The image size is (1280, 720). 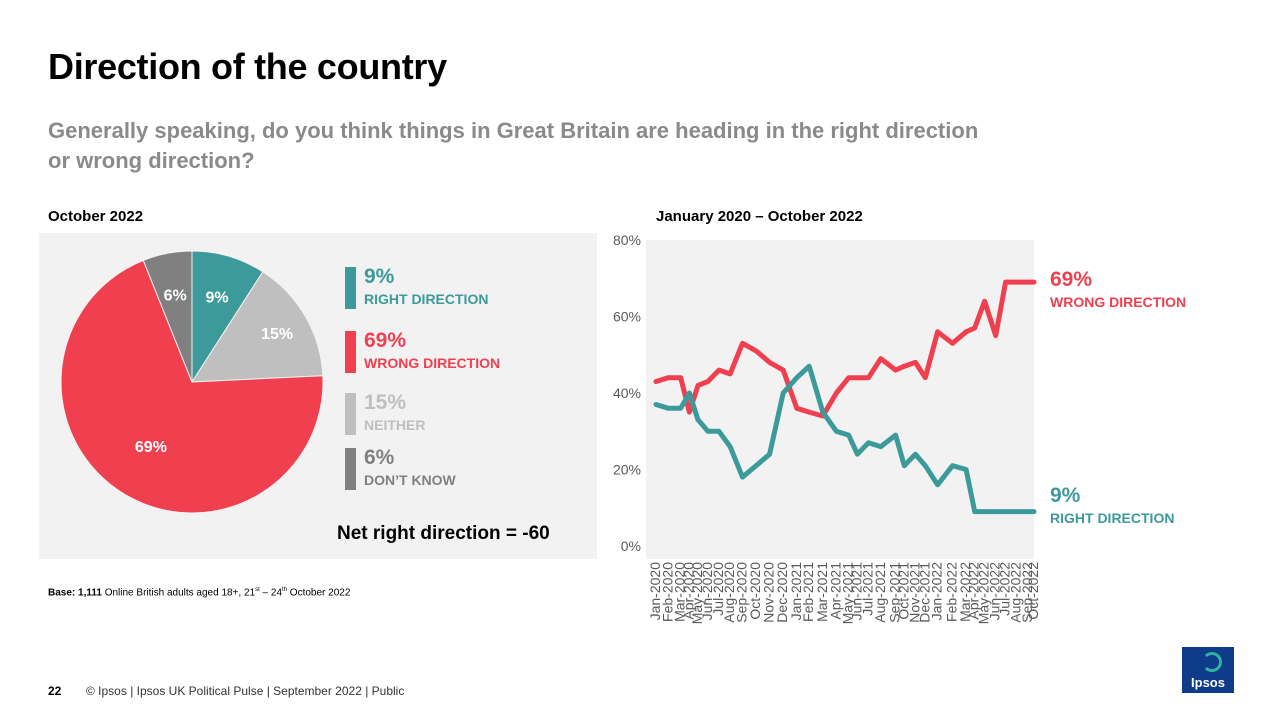 I want to click on pie-section-label: October 2022, so click(x=96, y=216).